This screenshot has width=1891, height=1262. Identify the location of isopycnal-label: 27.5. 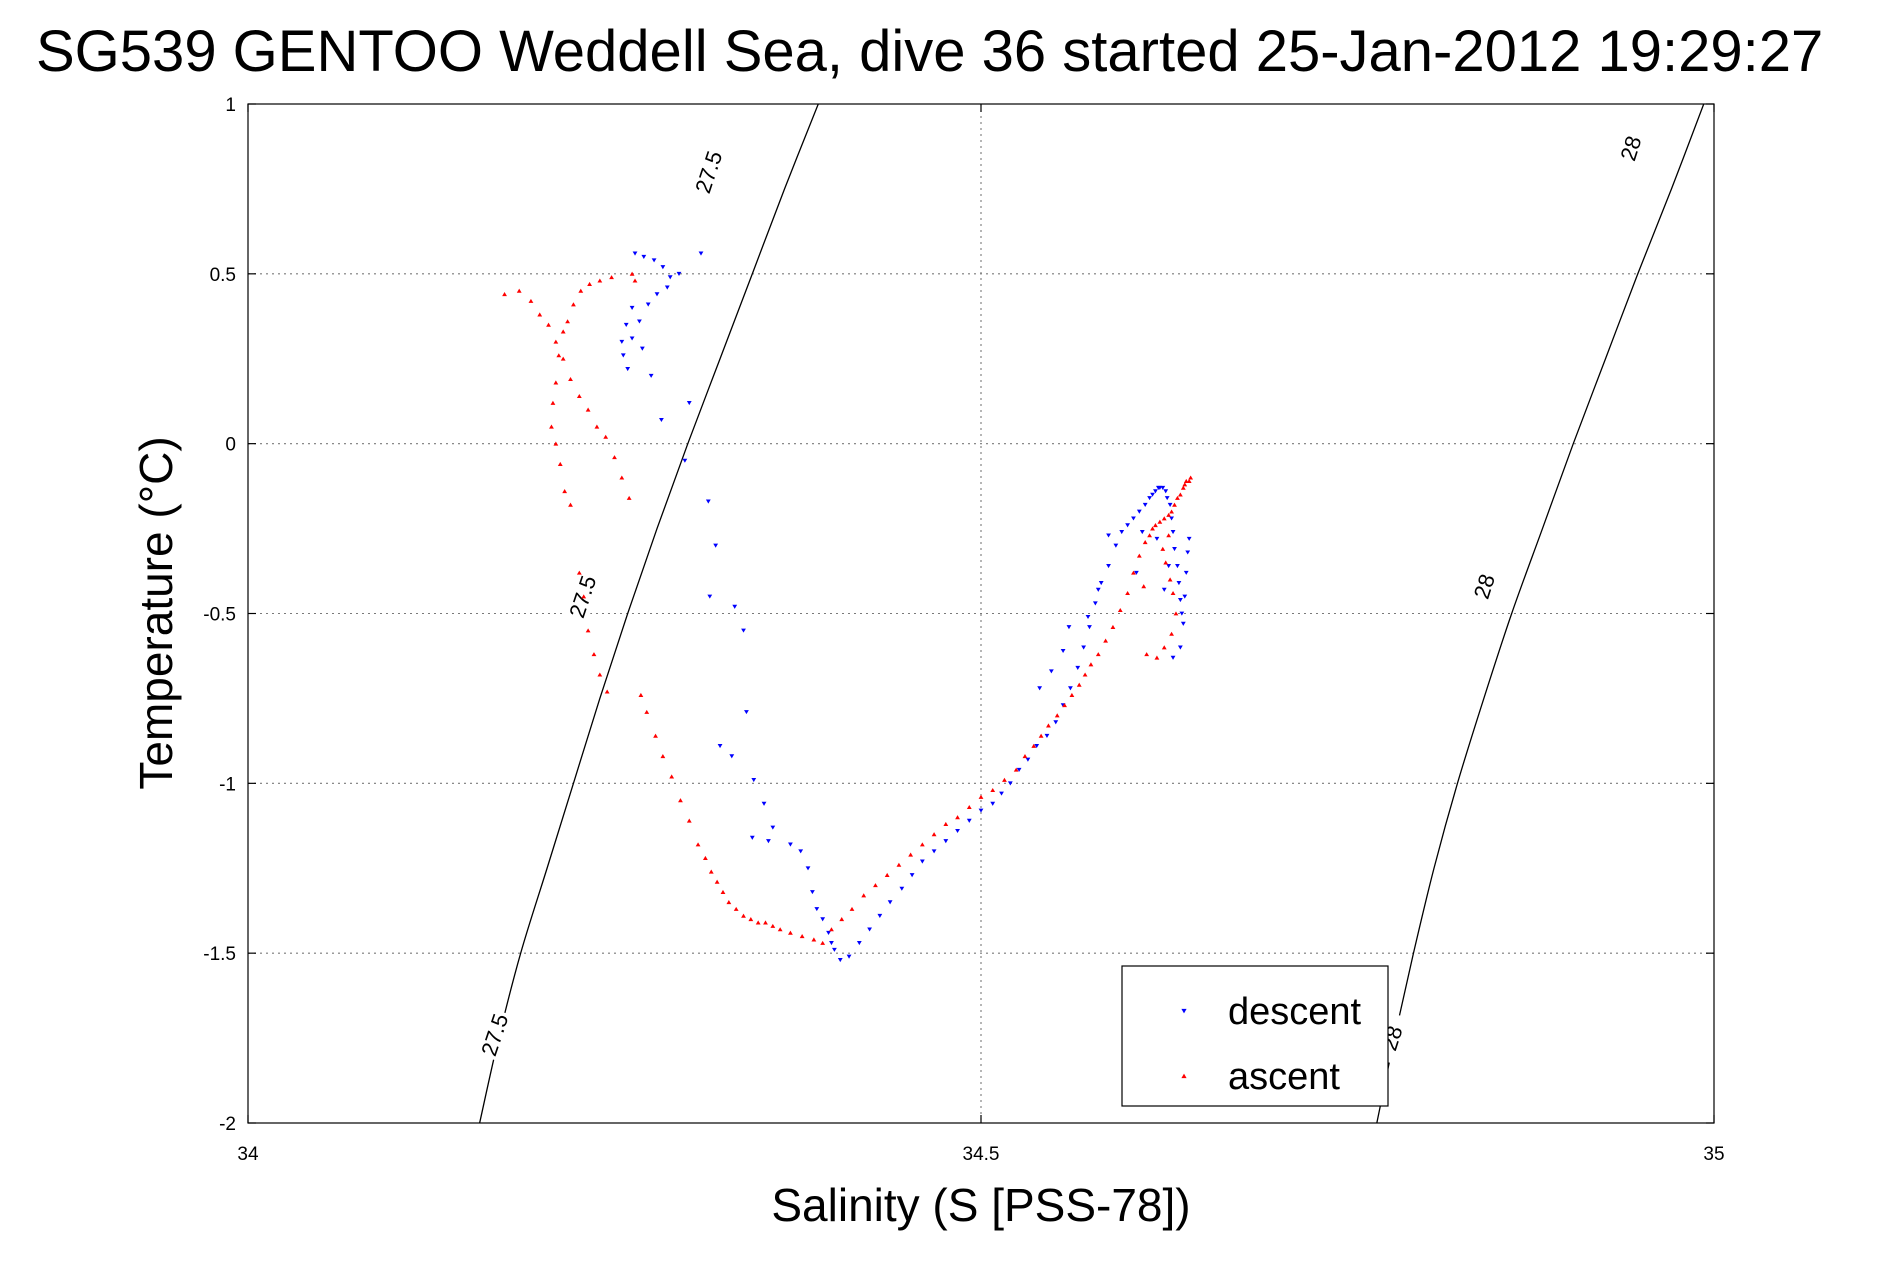
(708, 172).